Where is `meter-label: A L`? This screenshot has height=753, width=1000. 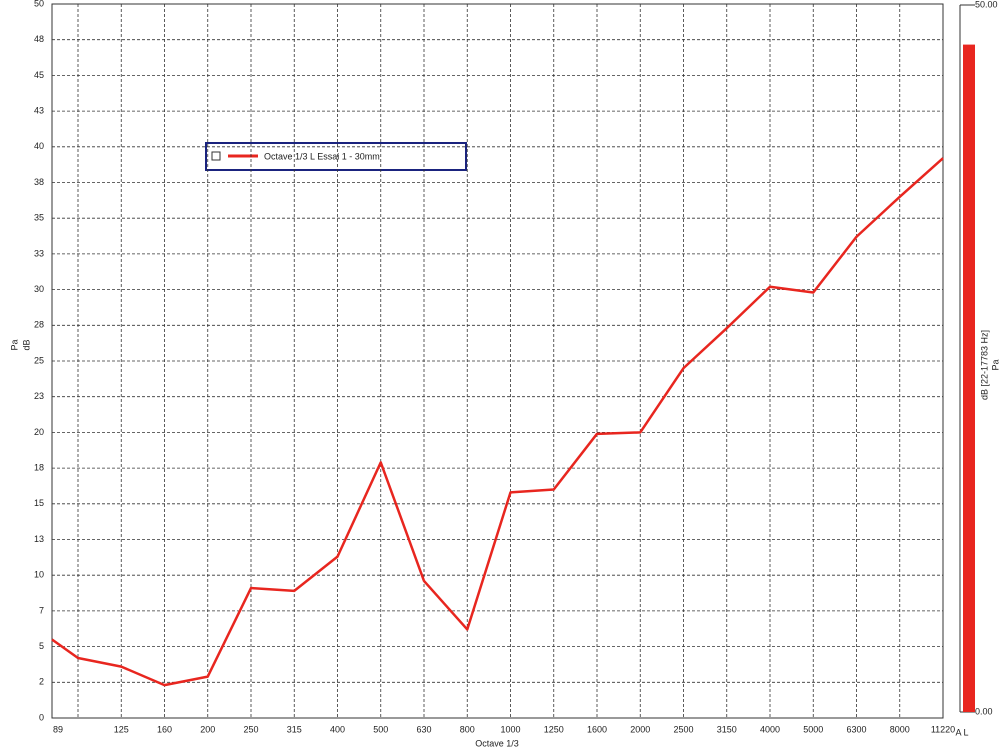
meter-label: A L is located at coordinates (961, 732).